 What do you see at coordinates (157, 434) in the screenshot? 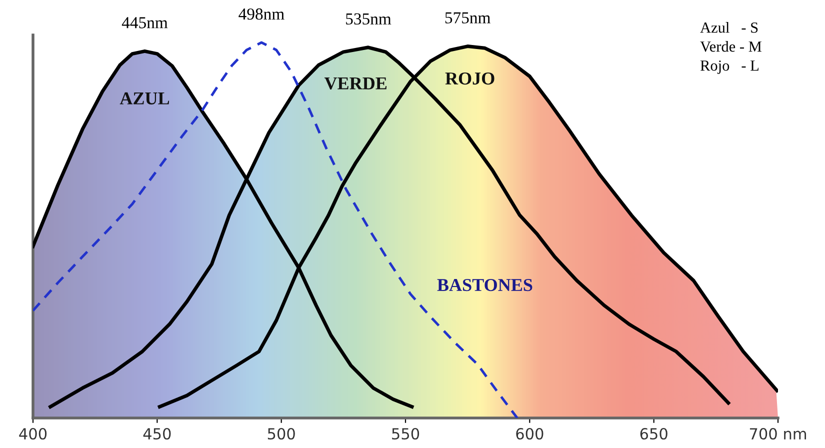
I see `x-tick-label: 450` at bounding box center [157, 434].